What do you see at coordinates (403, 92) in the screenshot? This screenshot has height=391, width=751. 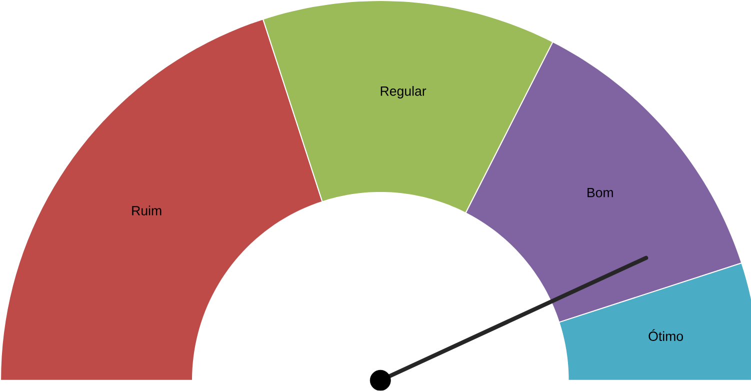 I see `slice-label: Regular` at bounding box center [403, 92].